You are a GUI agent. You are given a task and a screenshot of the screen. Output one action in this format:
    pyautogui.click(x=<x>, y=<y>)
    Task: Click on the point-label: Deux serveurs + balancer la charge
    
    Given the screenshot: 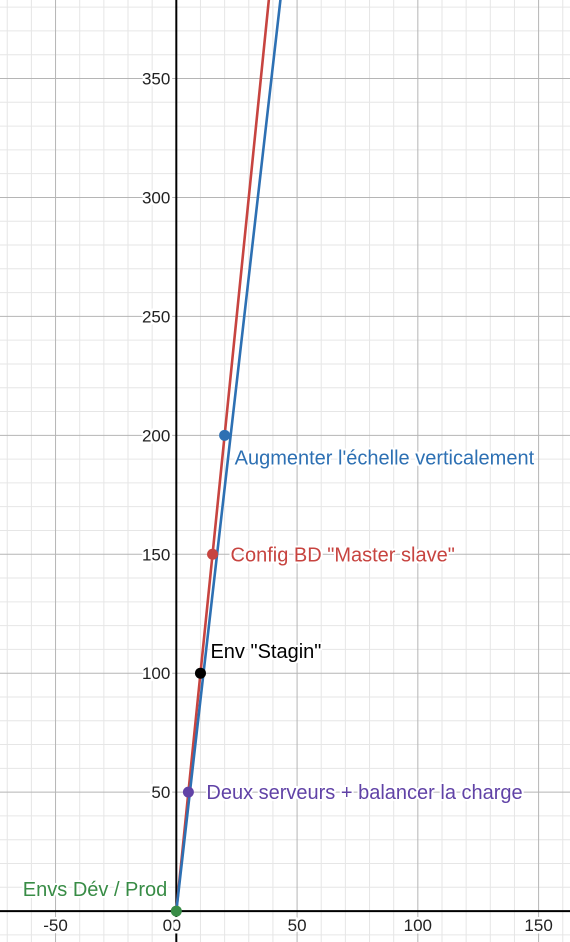 What is the action you would take?
    pyautogui.click(x=364, y=793)
    